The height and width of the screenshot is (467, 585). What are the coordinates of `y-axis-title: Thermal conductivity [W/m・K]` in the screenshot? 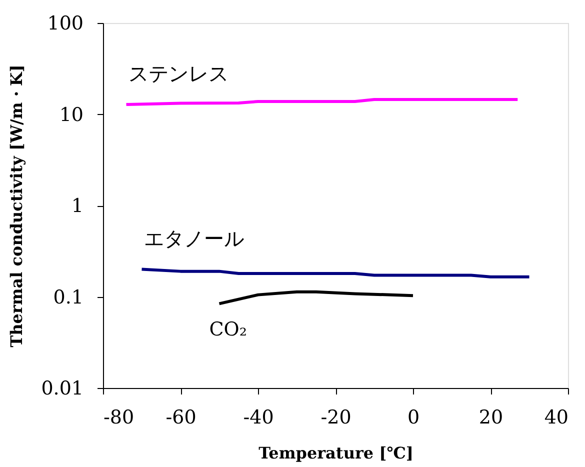 It's located at (16, 206).